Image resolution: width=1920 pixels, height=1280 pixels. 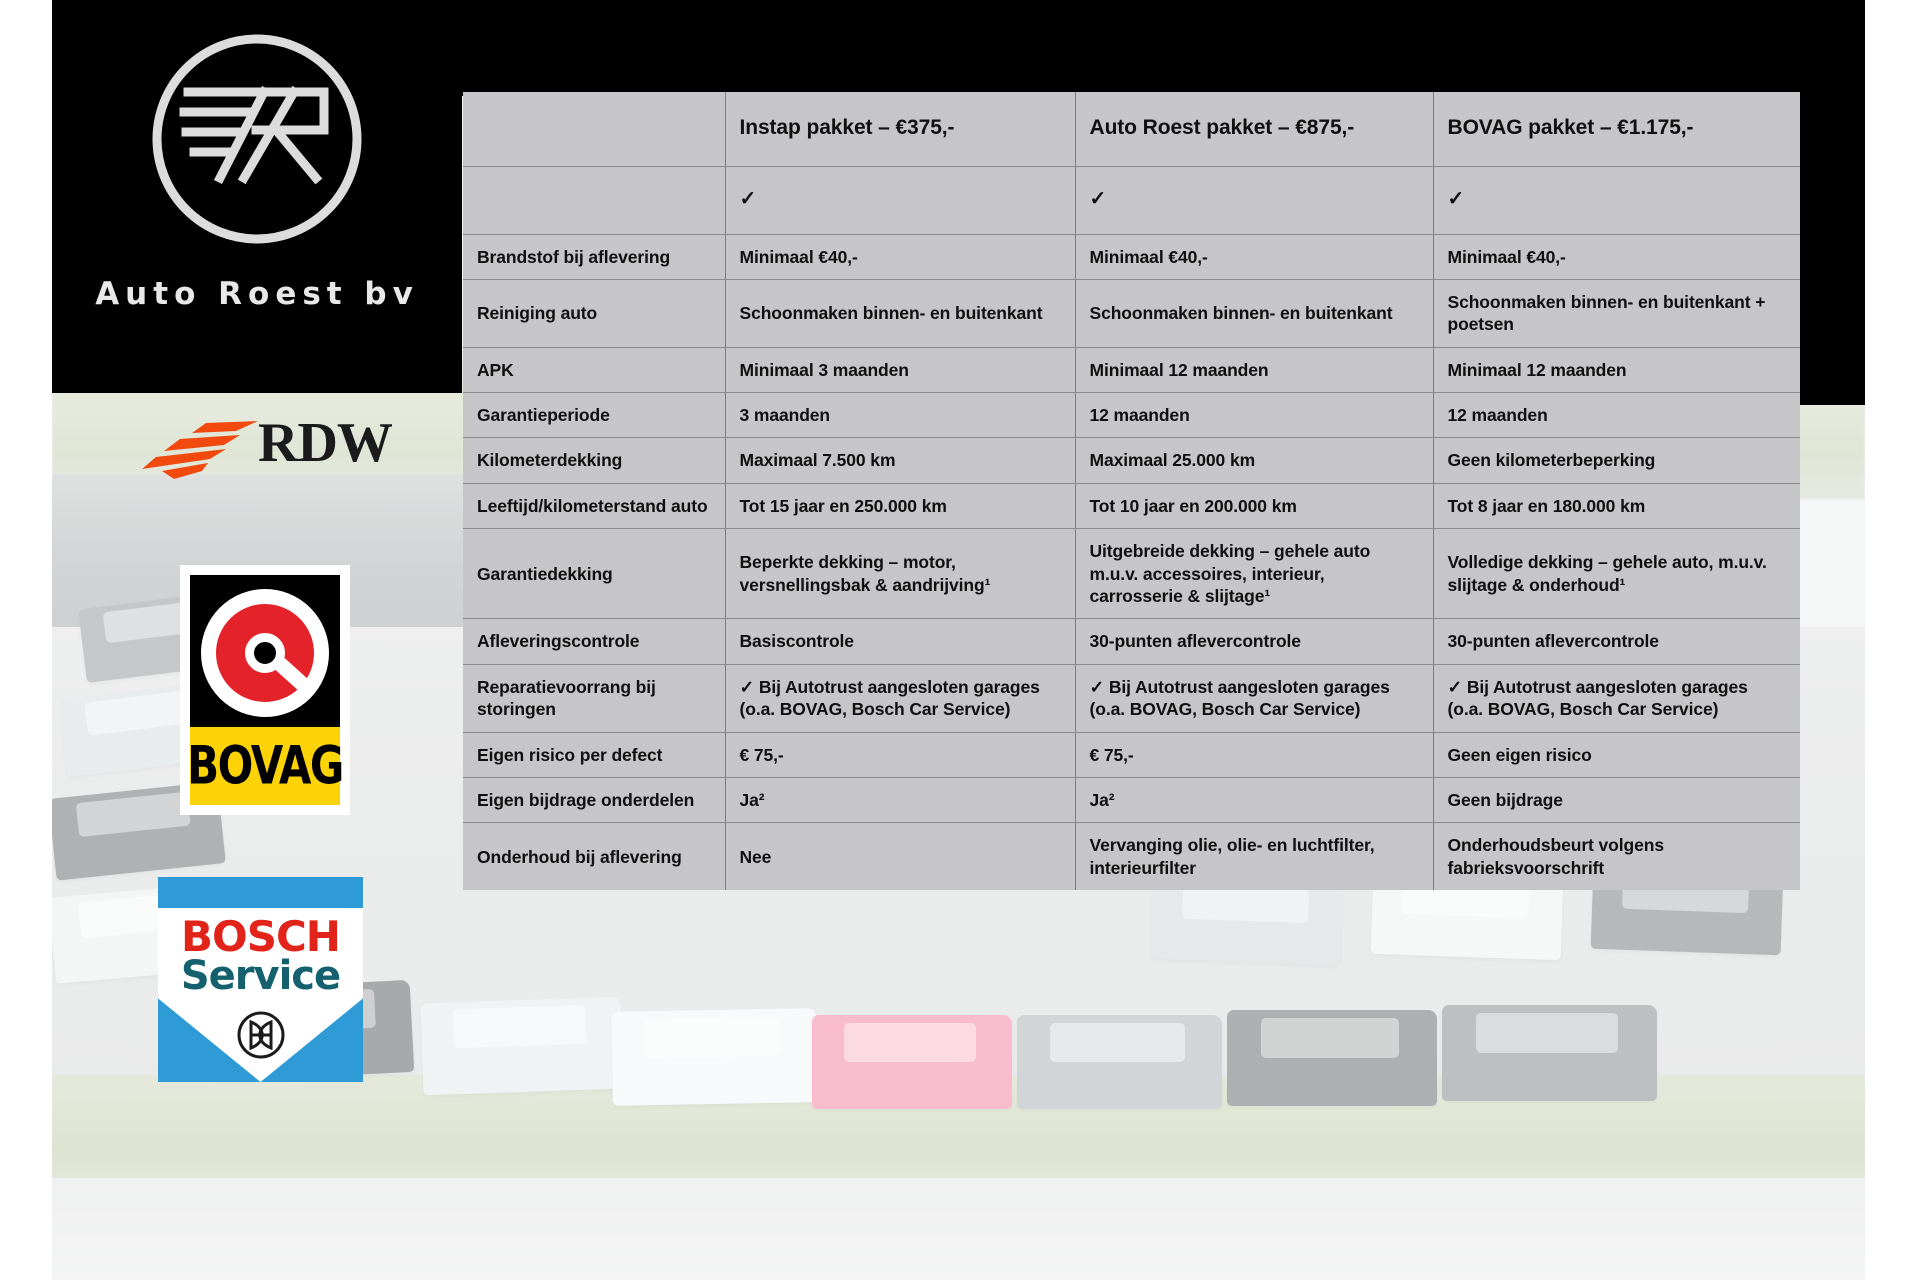 I want to click on header-cell-blank, so click(x=594, y=129).